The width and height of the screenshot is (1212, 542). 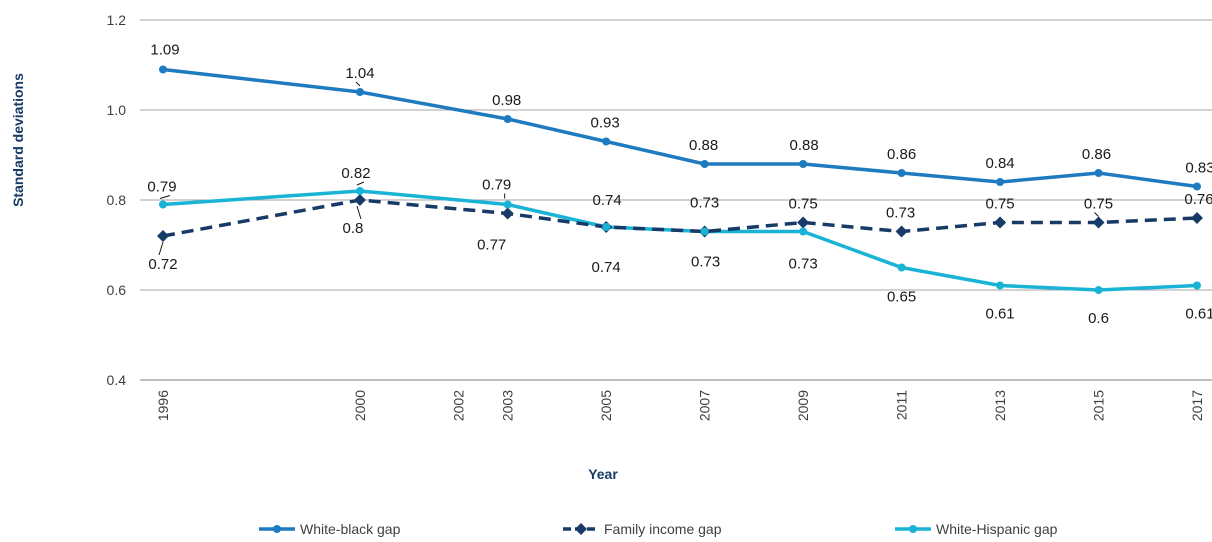 I want to click on legend-label: Family income gap, so click(x=663, y=529).